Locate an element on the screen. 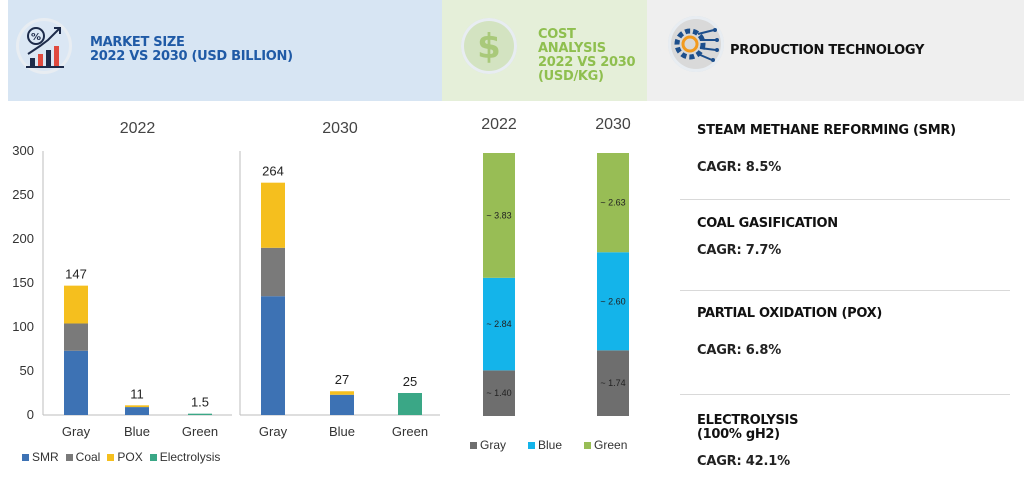  legend-item-gray: Gray is located at coordinates (488, 445).